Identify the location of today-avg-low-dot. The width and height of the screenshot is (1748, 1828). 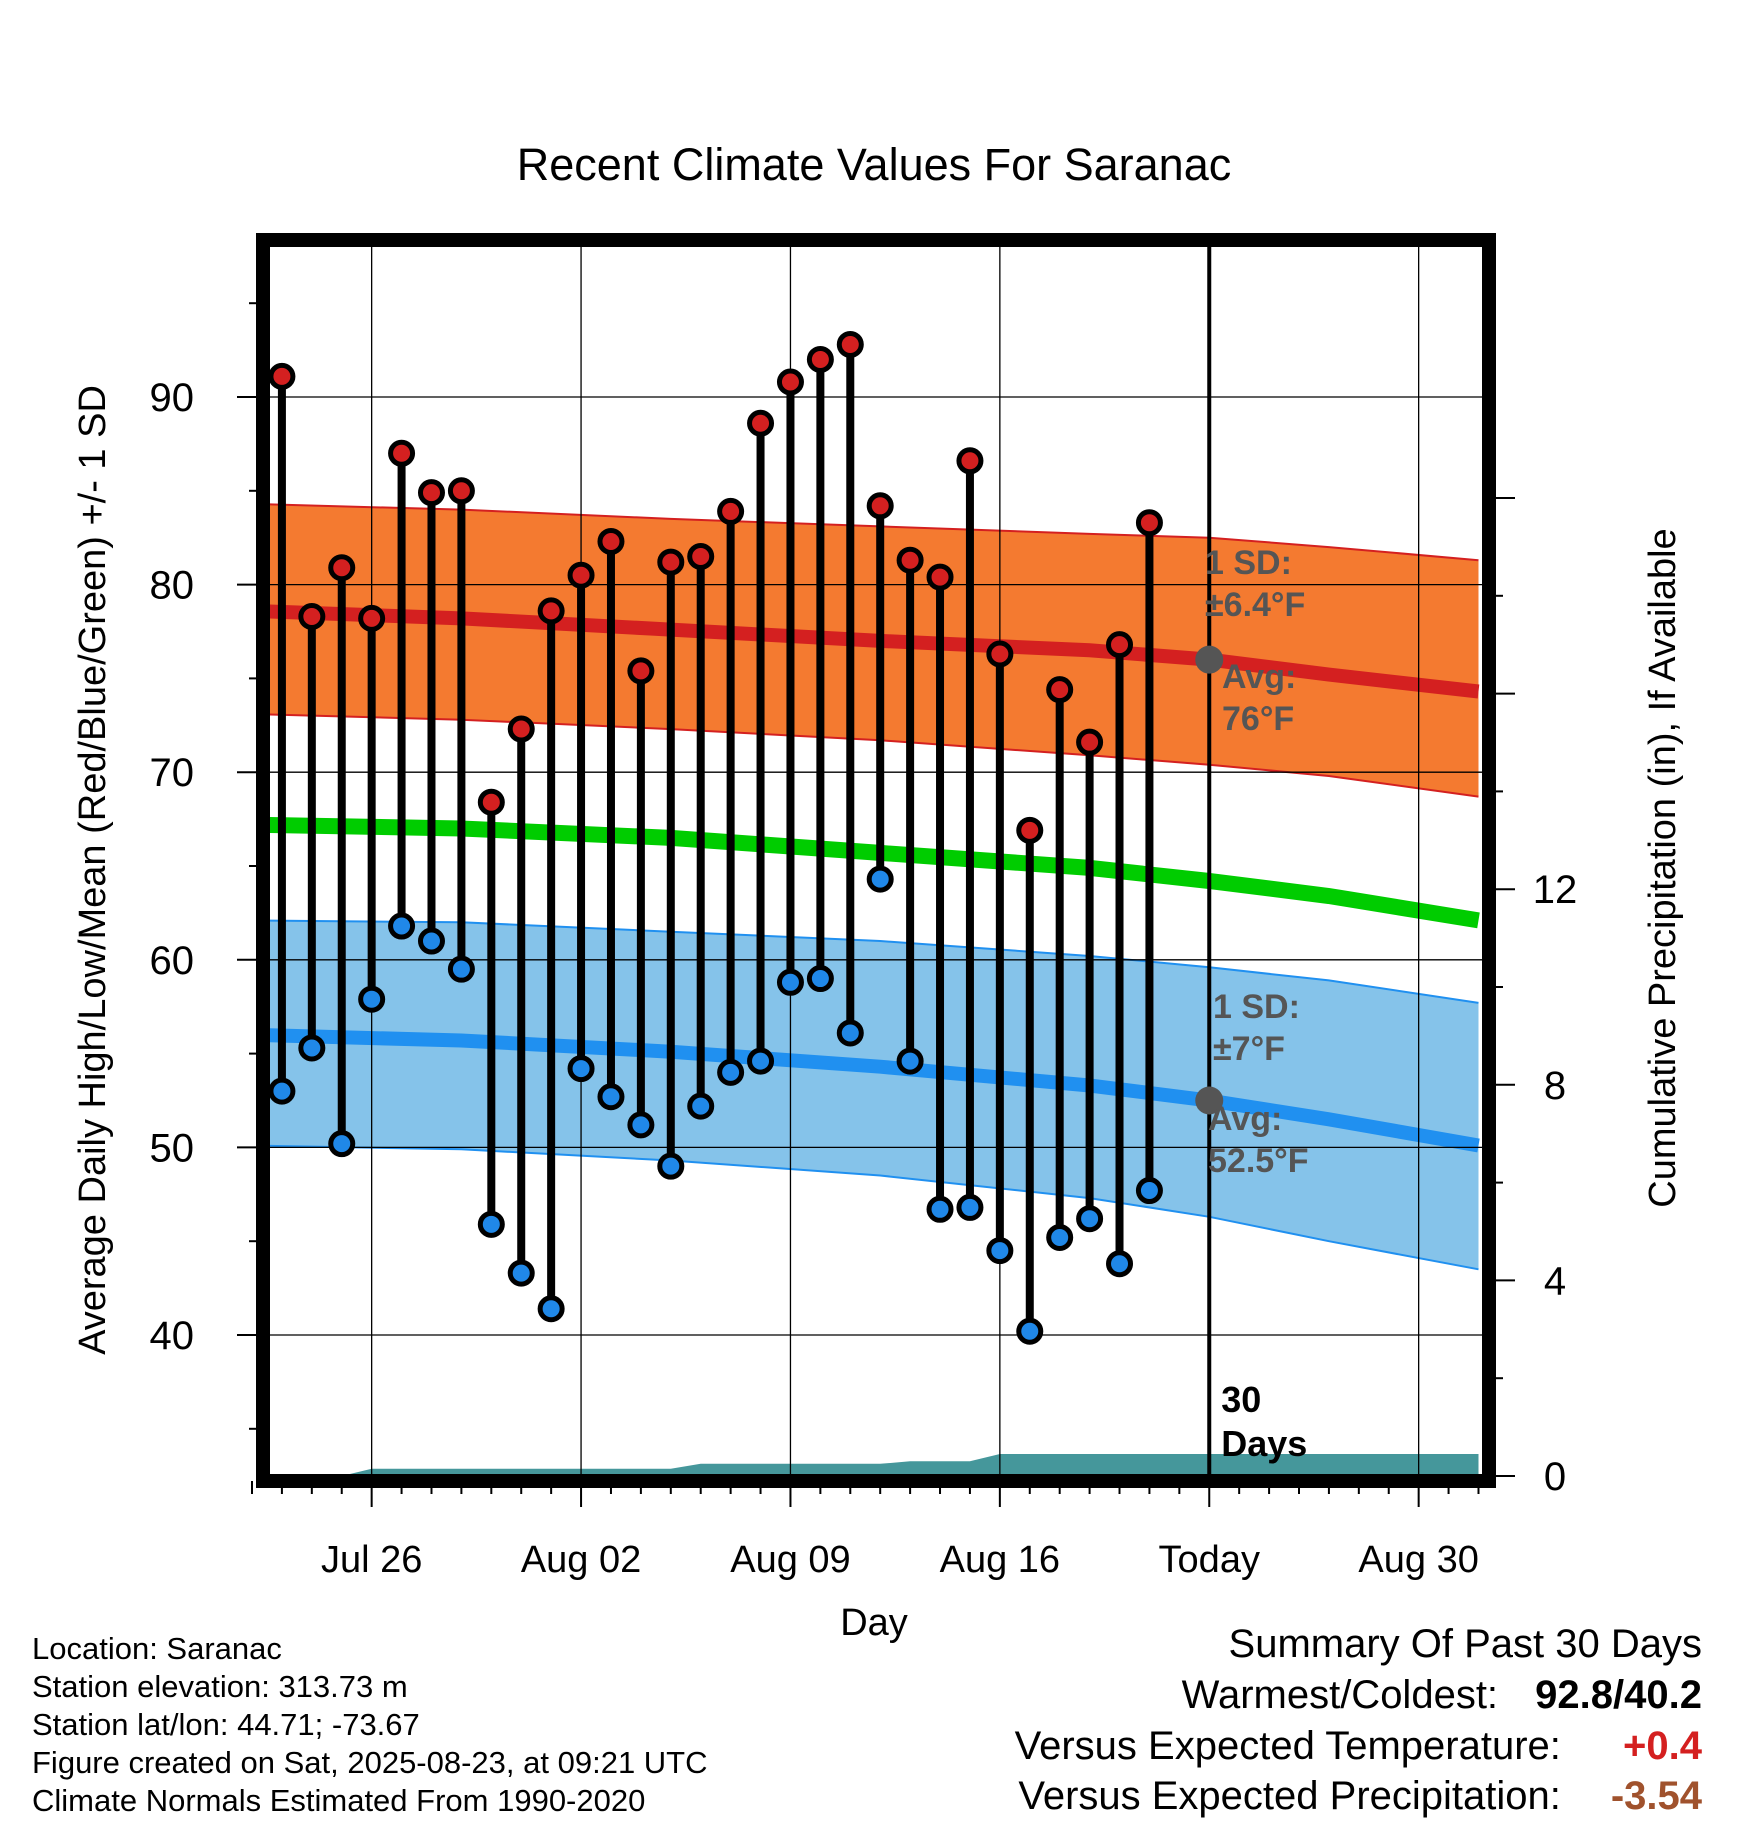
(1209, 1100).